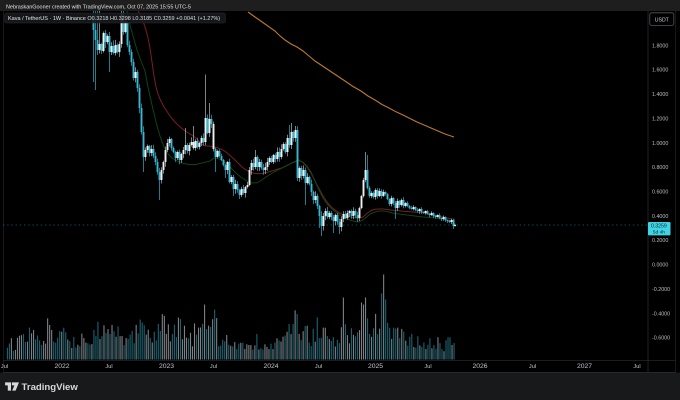  What do you see at coordinates (660, 71) in the screenshot?
I see `svg-text: 1.6000` at bounding box center [660, 71].